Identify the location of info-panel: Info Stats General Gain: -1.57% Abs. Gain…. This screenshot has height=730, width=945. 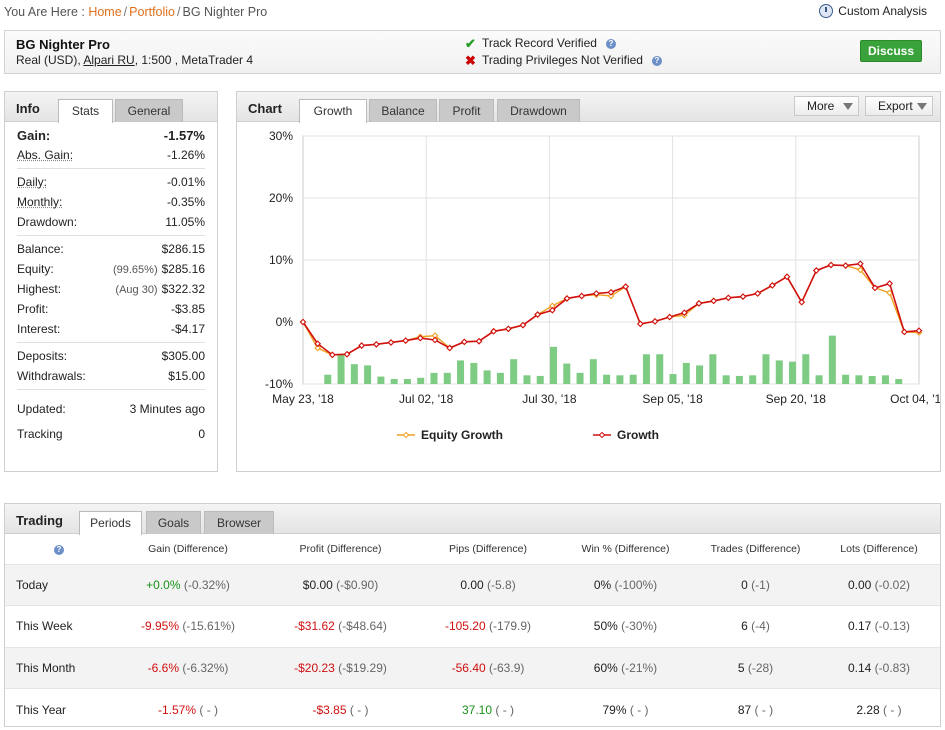
(111, 281).